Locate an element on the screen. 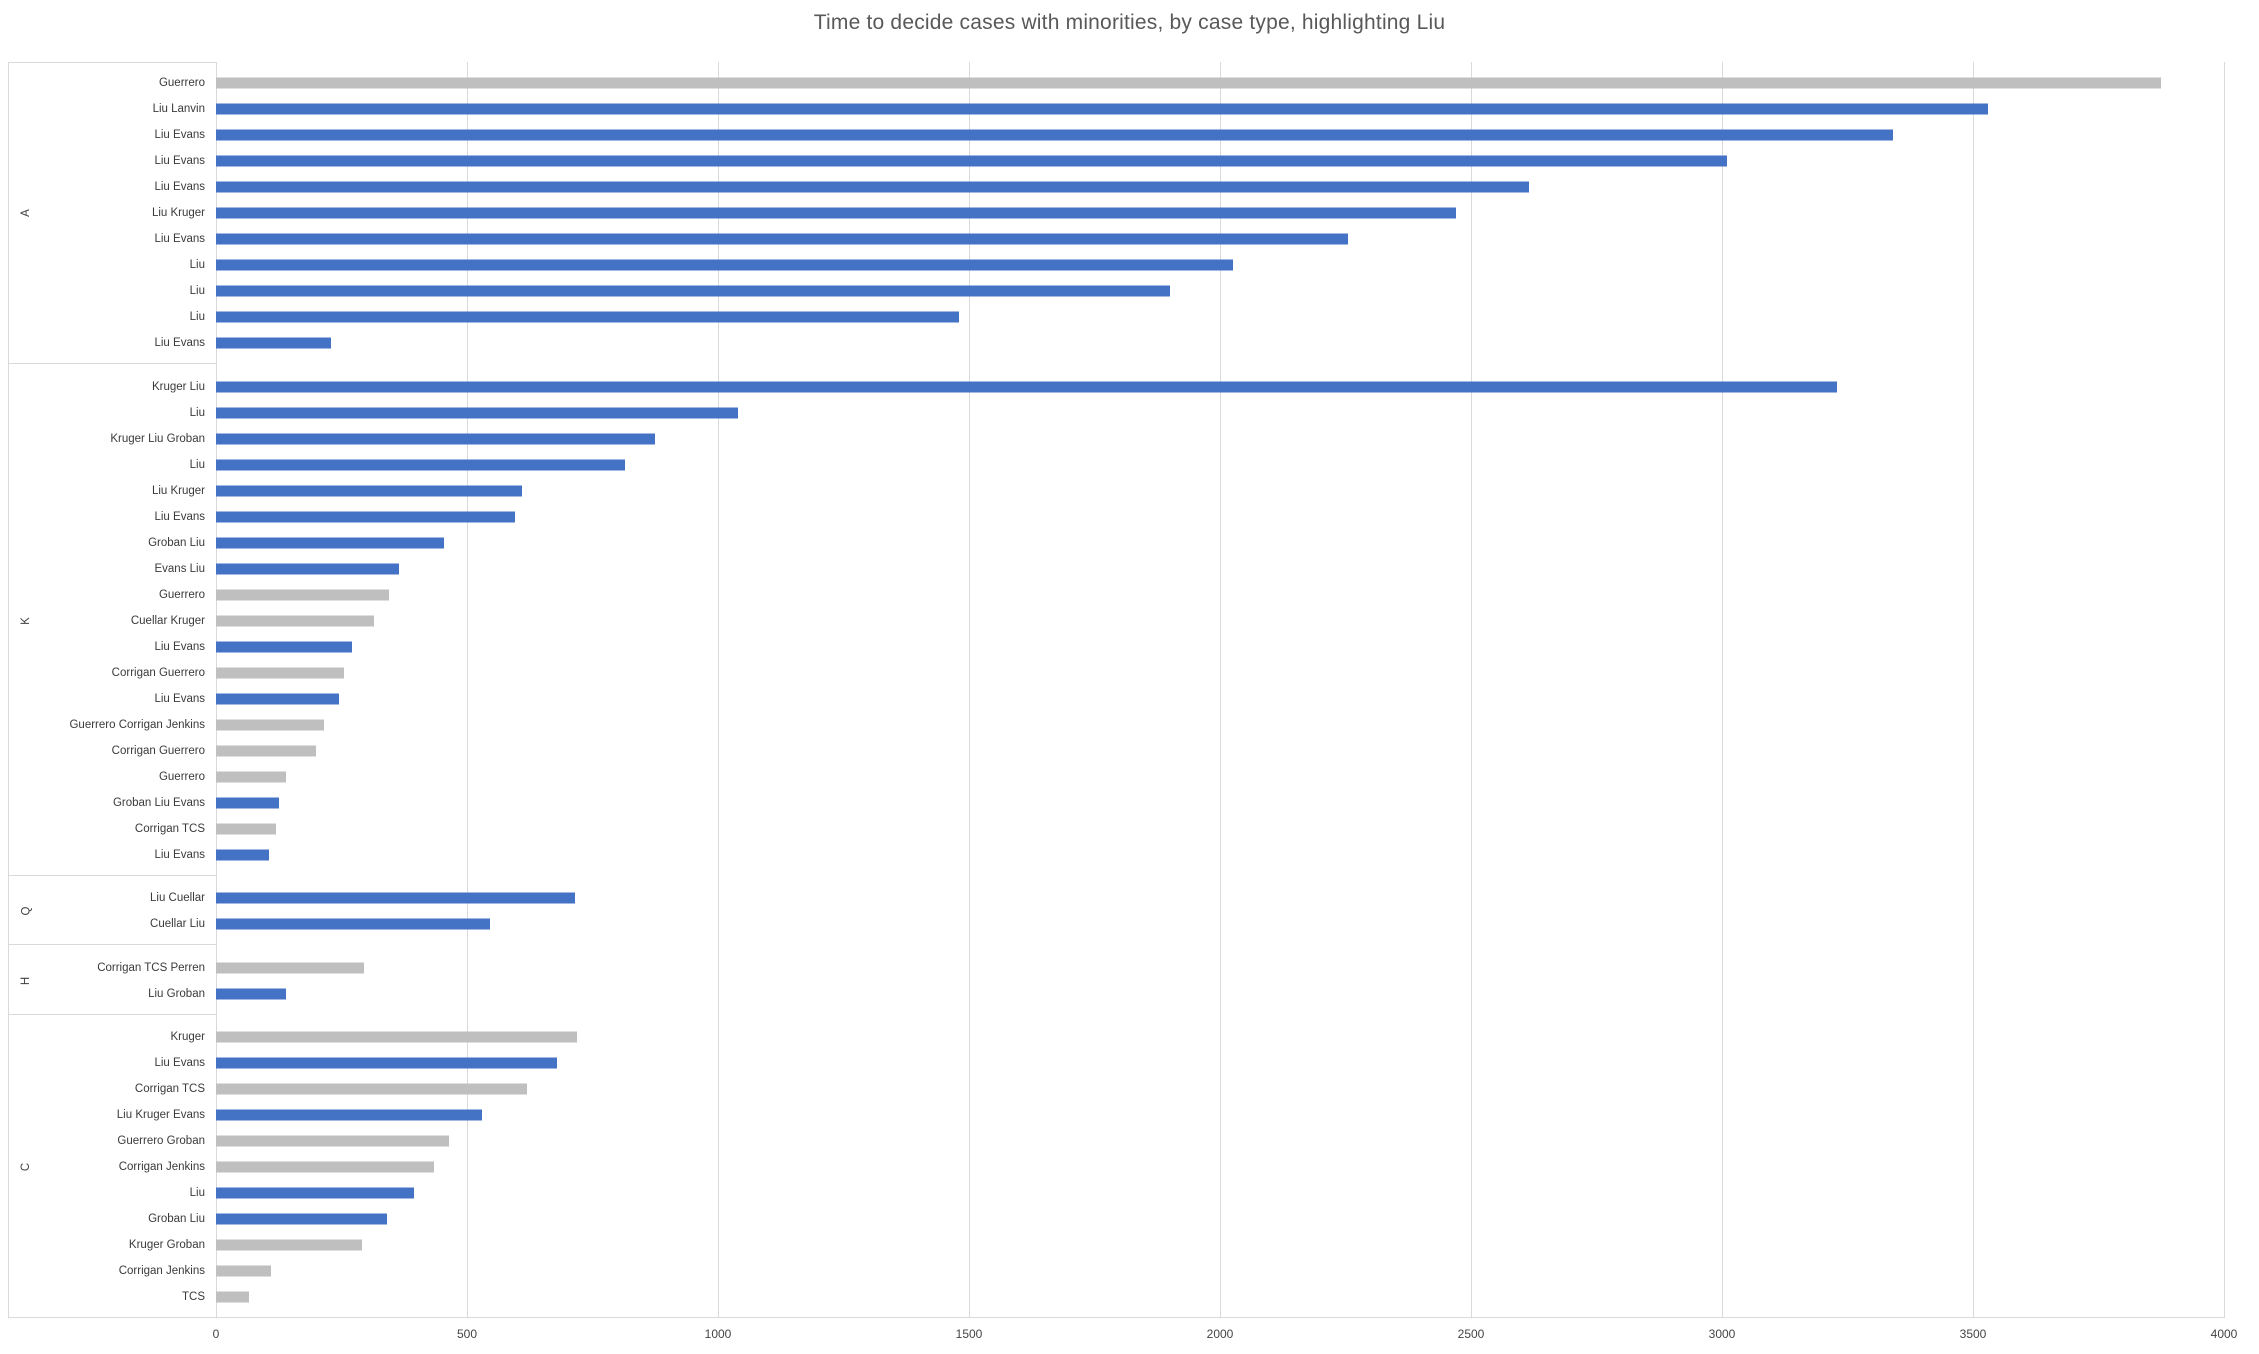 Image resolution: width=2259 pixels, height=1354 pixels. x-tick-label: 0 is located at coordinates (216, 1334).